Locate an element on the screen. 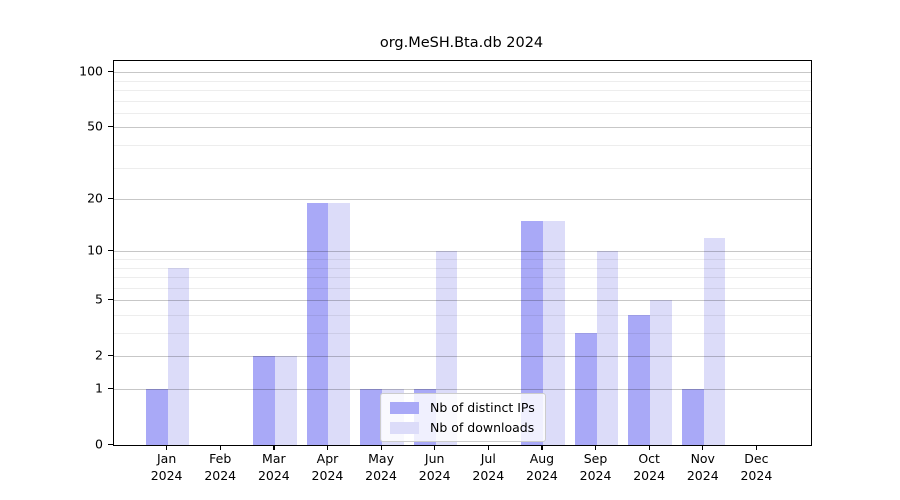 This screenshot has height=500, width=900. x-tick-label-apr: Apr 2024 is located at coordinates (327, 467).